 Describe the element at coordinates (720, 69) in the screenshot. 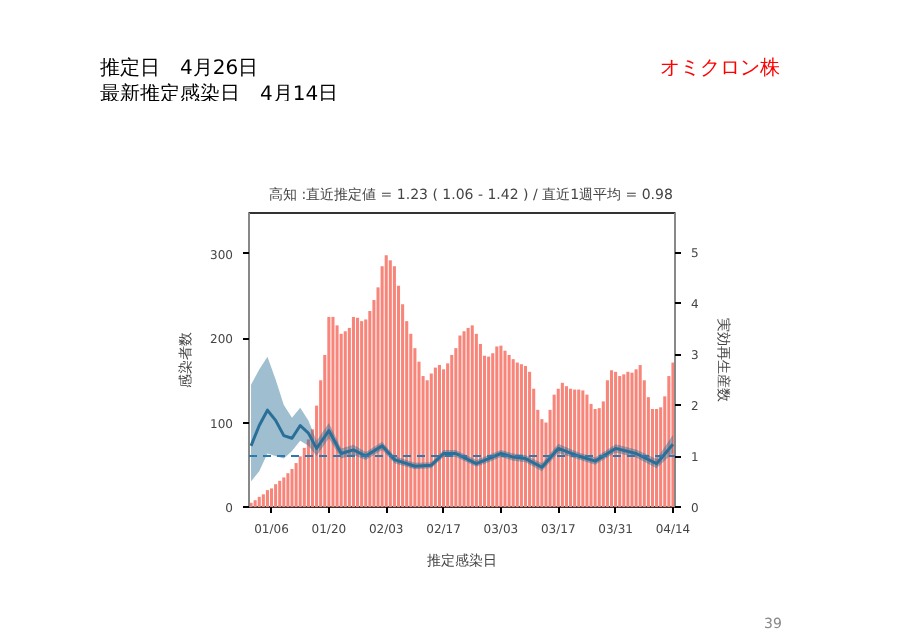

I see `text: オミクロン株` at that location.